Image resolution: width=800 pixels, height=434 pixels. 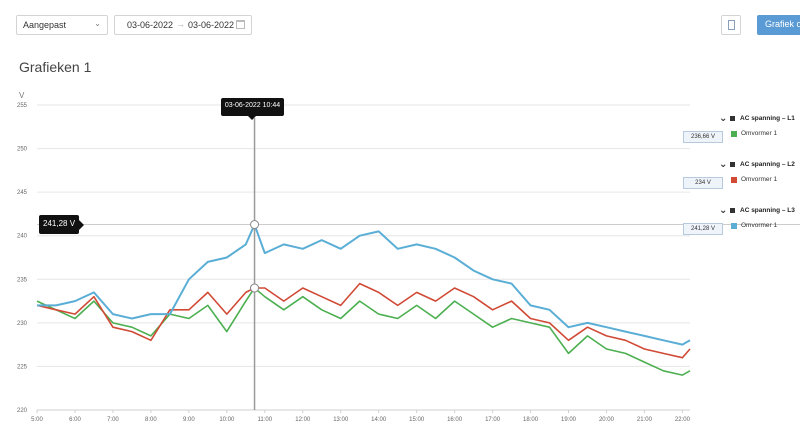 What do you see at coordinates (767, 210) in the screenshot?
I see `legend-group-title: AC spanning – L3` at bounding box center [767, 210].